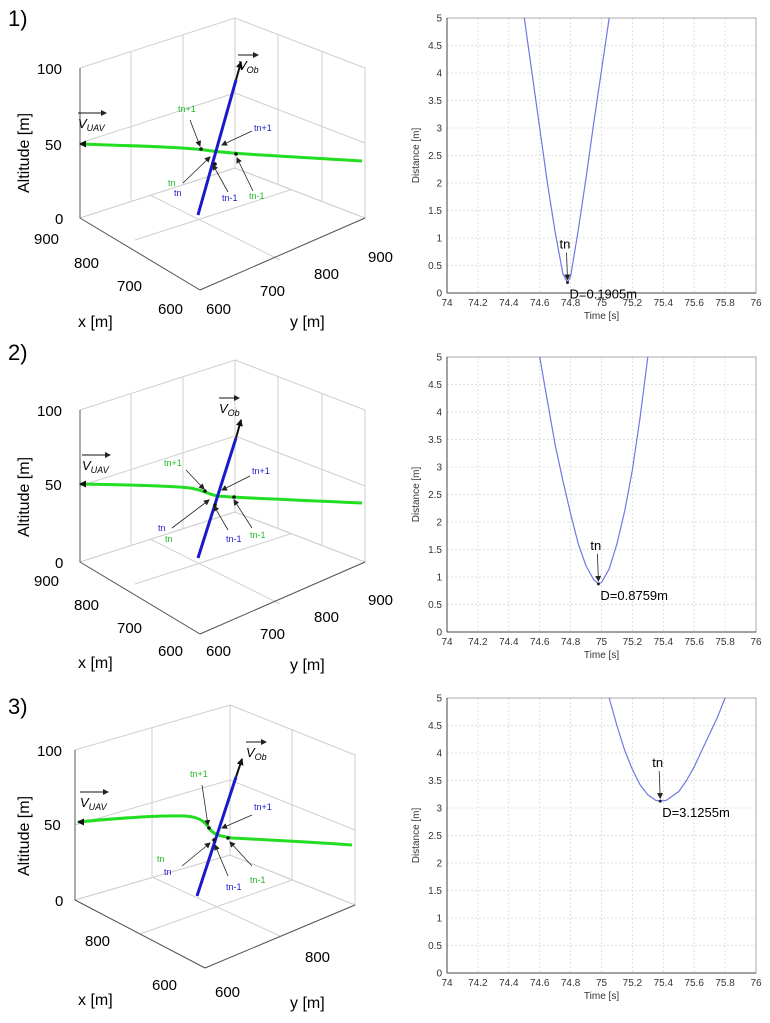  I want to click on blue-label-previous: tn-1, so click(230, 198).